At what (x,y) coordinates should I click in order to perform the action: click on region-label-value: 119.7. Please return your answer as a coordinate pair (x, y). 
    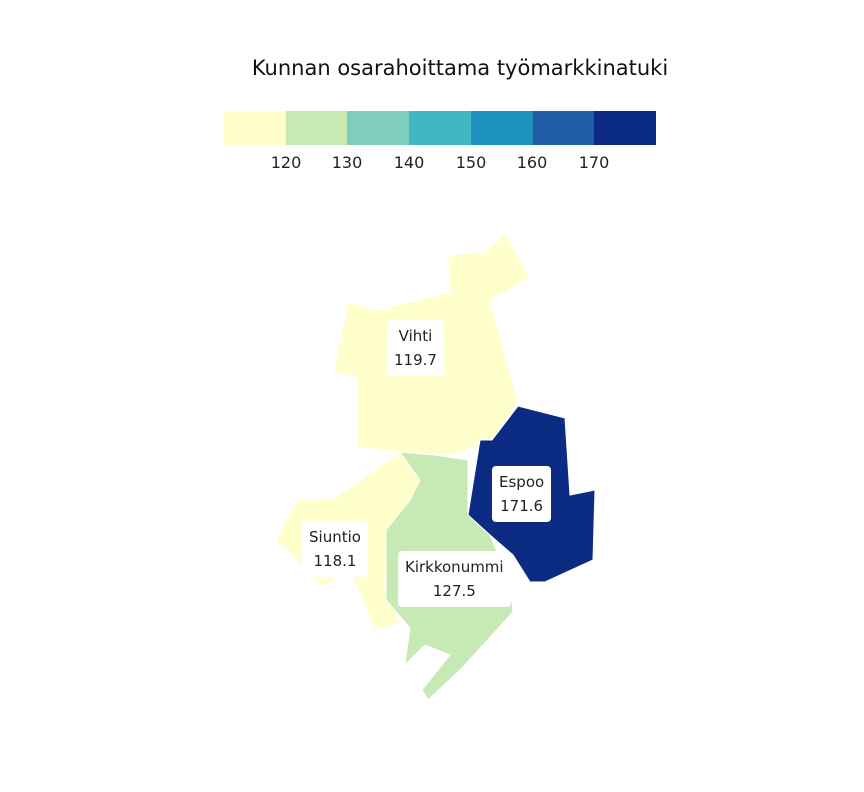
    Looking at the image, I should click on (415, 360).